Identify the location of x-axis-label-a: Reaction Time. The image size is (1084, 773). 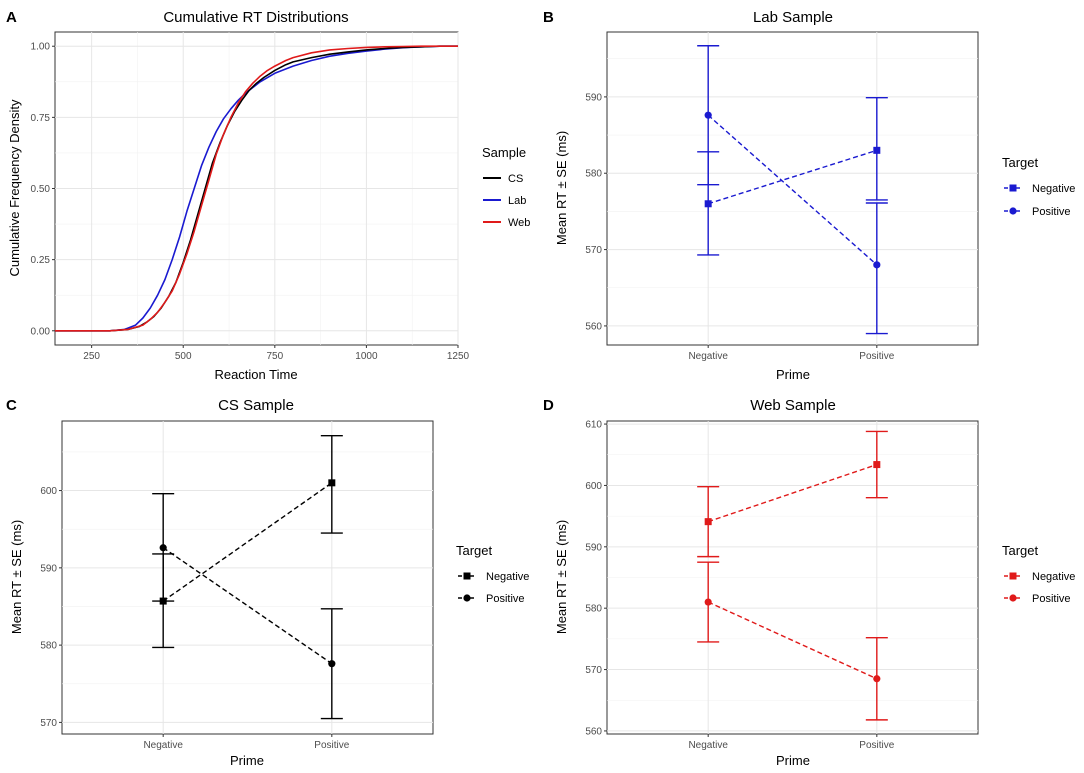
(255, 374).